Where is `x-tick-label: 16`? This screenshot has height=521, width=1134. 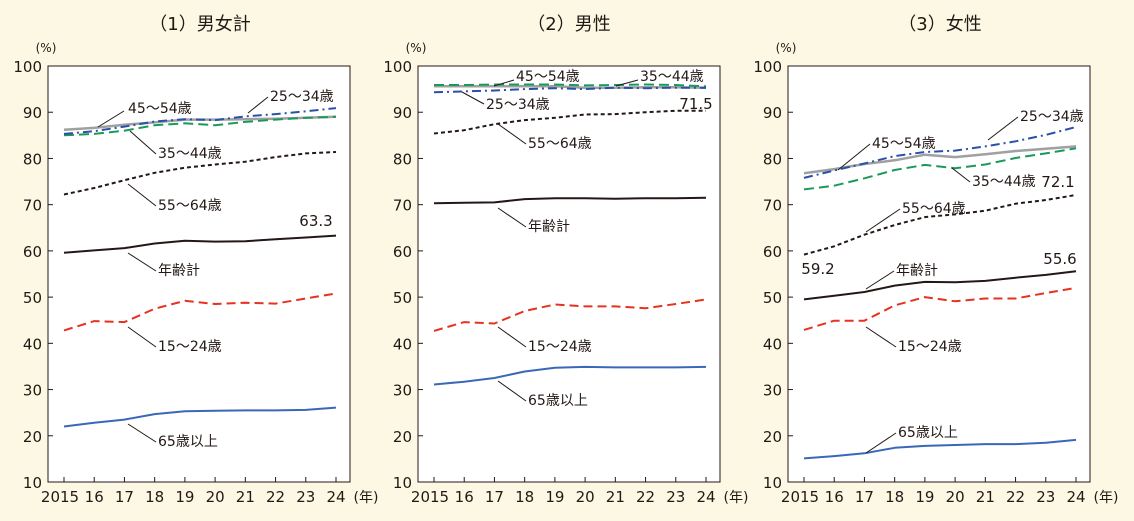
x-tick-label: 16 is located at coordinates (94, 497).